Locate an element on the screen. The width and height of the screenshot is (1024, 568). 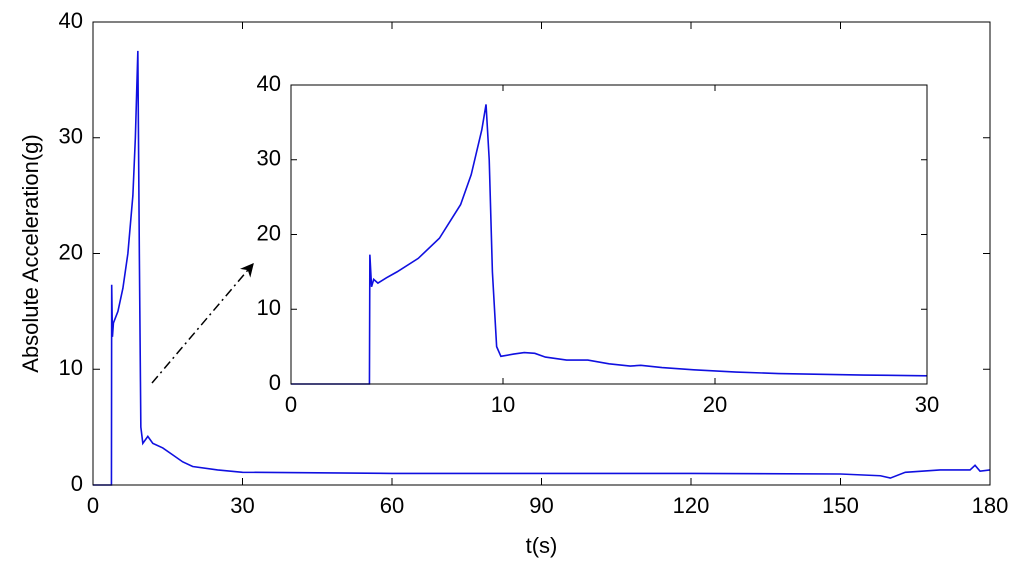
x-tick-label: 60 is located at coordinates (392, 505).